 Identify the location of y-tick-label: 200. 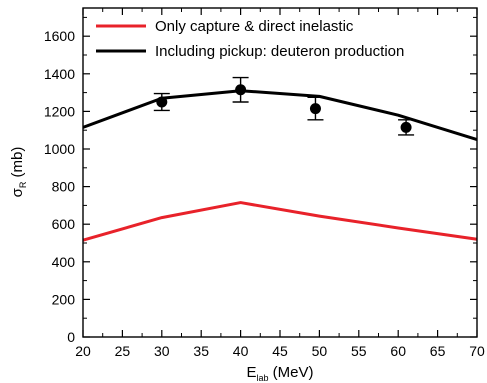
(64, 299).